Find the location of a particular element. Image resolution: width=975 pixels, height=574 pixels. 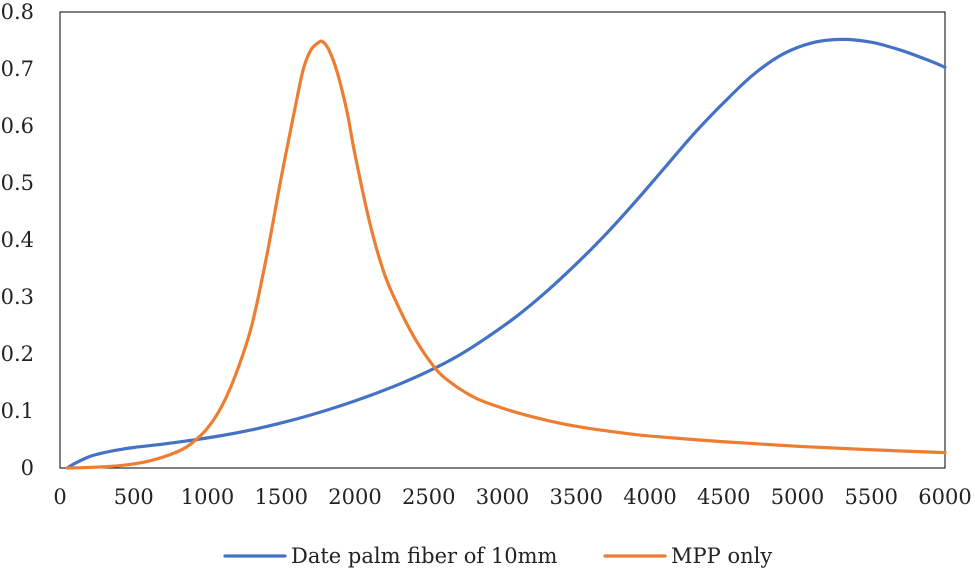

y-tick-label: 0.2 is located at coordinates (17, 354).